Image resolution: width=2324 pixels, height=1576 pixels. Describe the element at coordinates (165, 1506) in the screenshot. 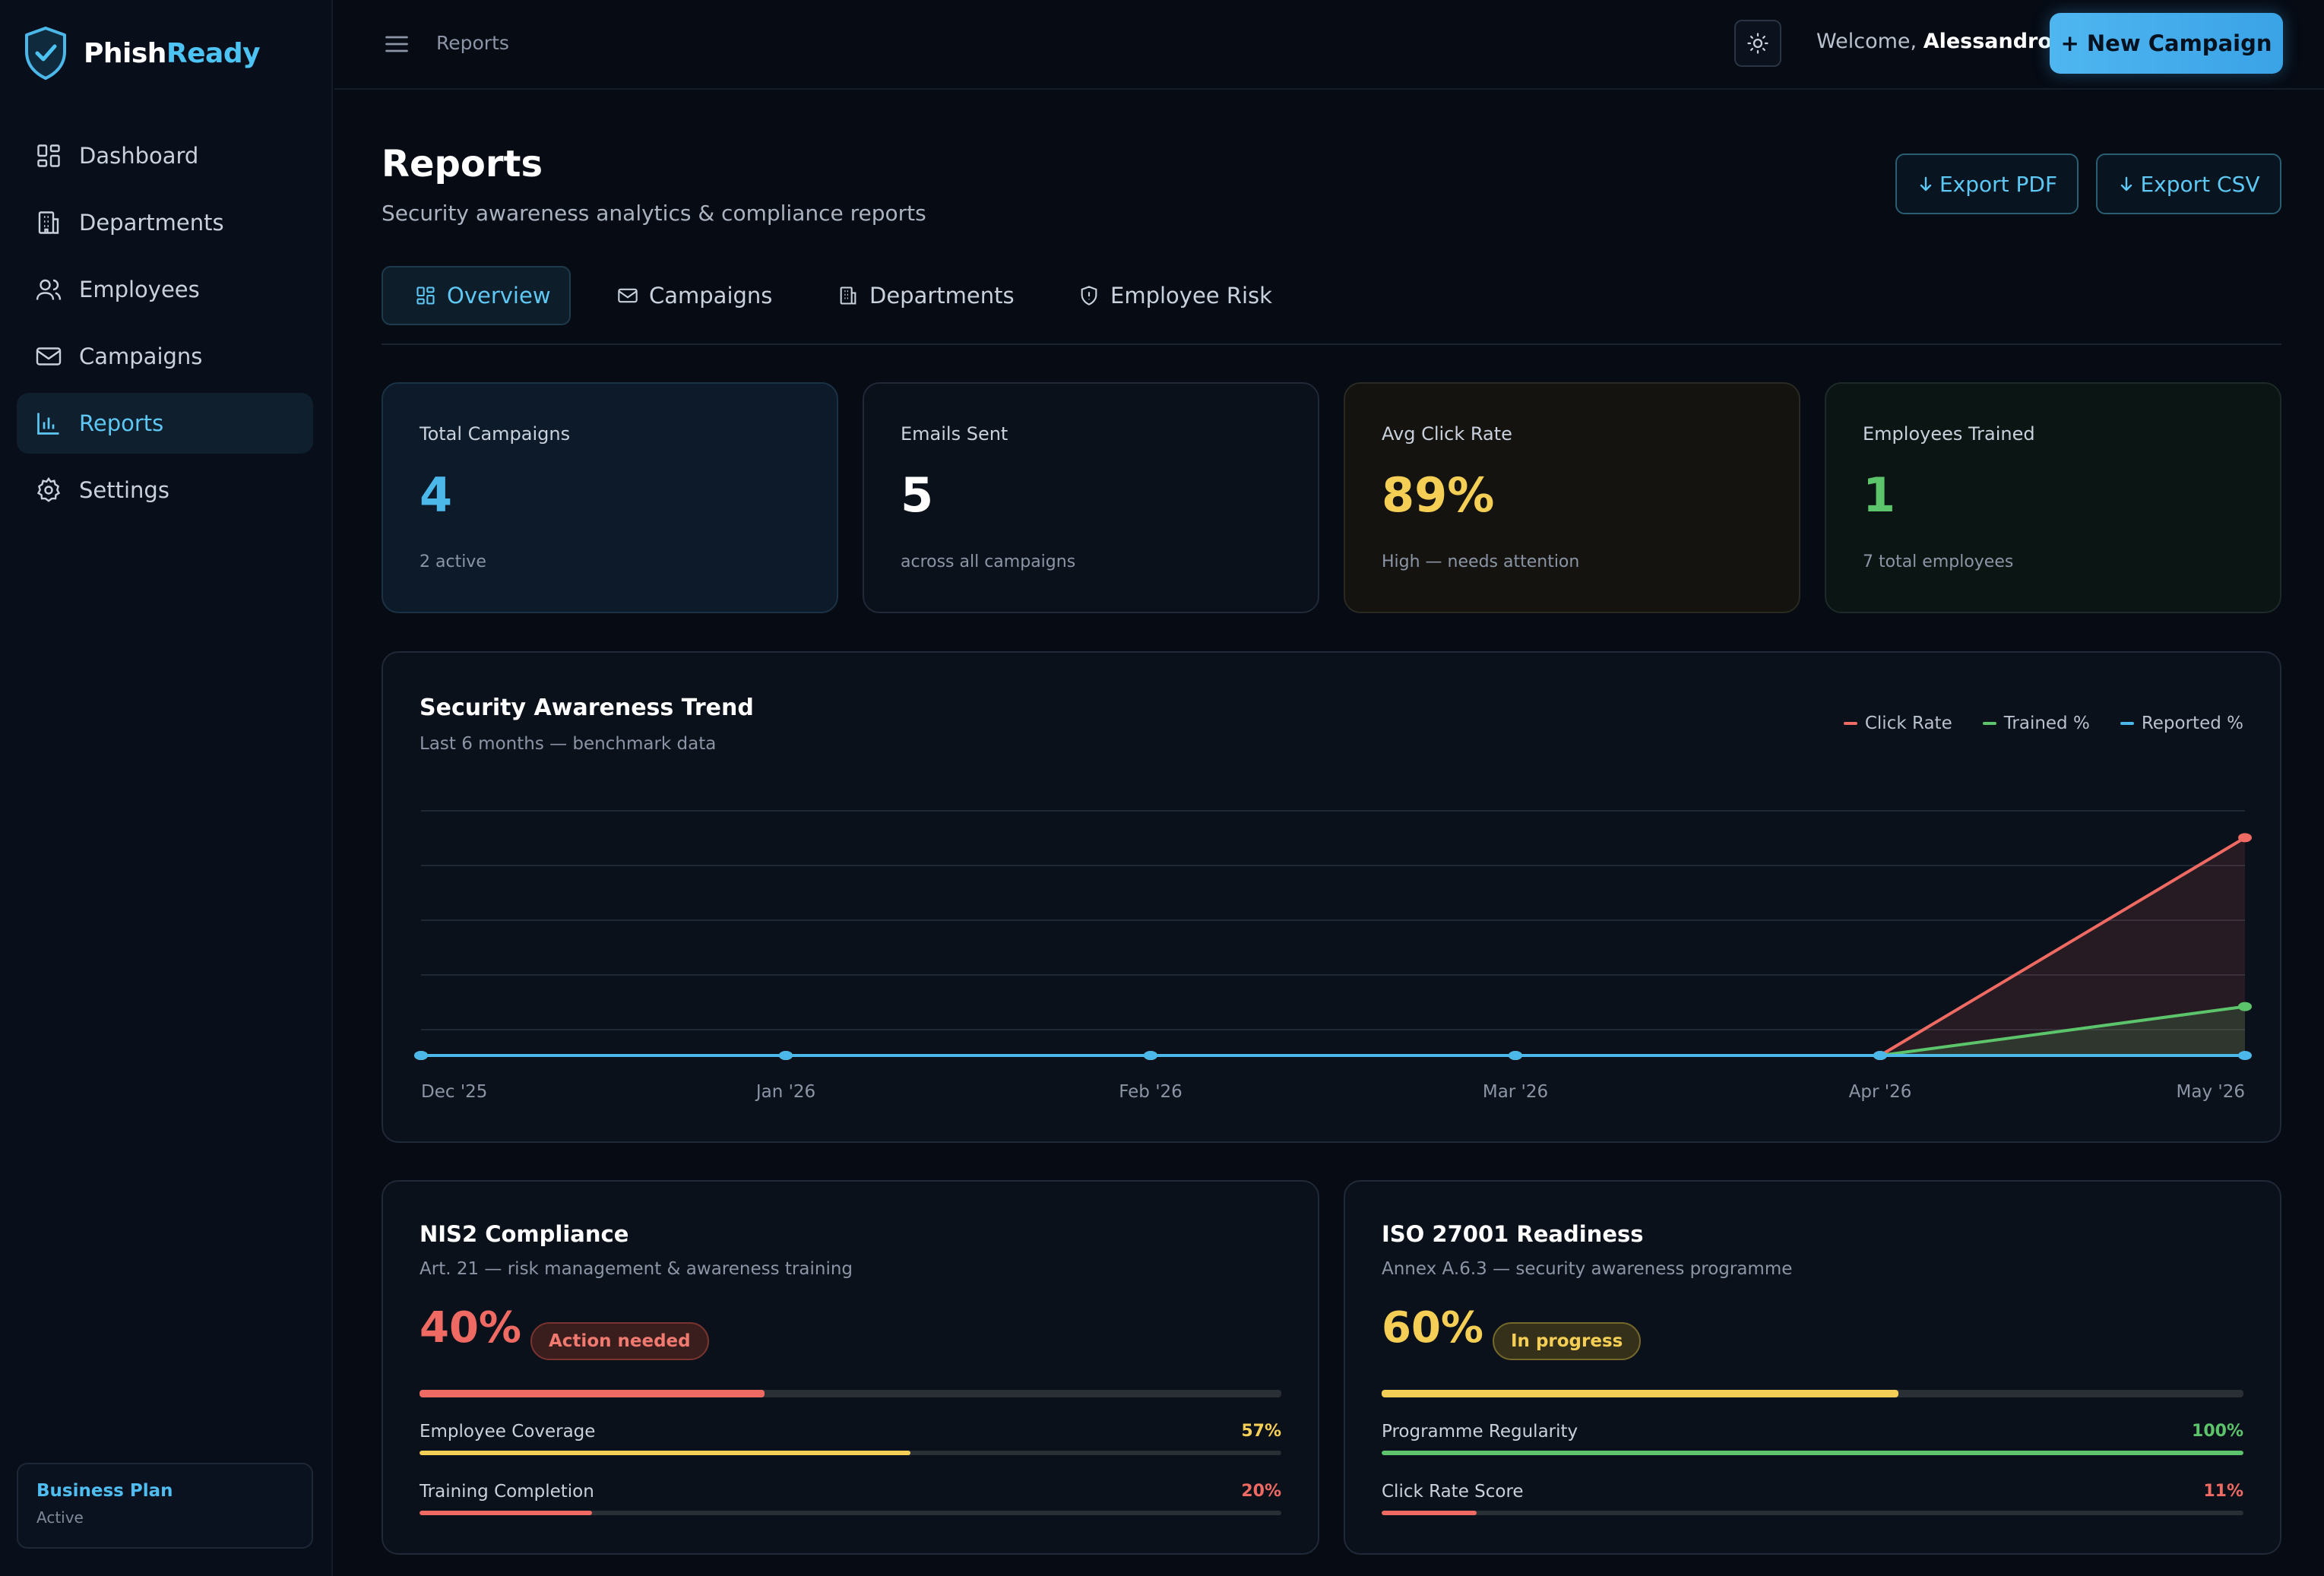

I see `plan-card: Business Plan Active` at that location.